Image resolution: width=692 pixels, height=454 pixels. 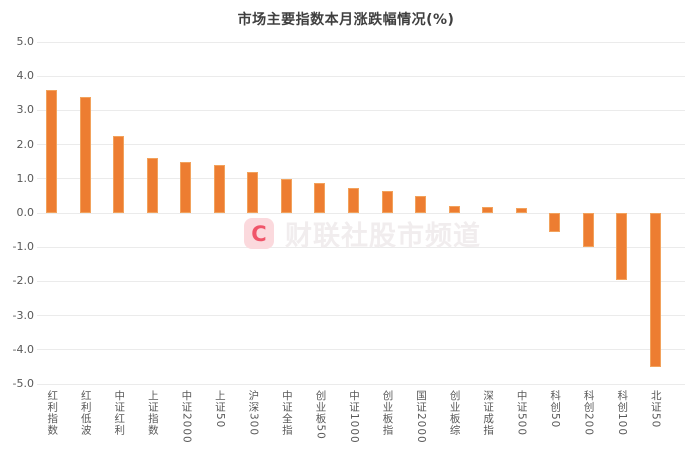 What do you see at coordinates (655, 290) in the screenshot?
I see `bar-北证50` at bounding box center [655, 290].